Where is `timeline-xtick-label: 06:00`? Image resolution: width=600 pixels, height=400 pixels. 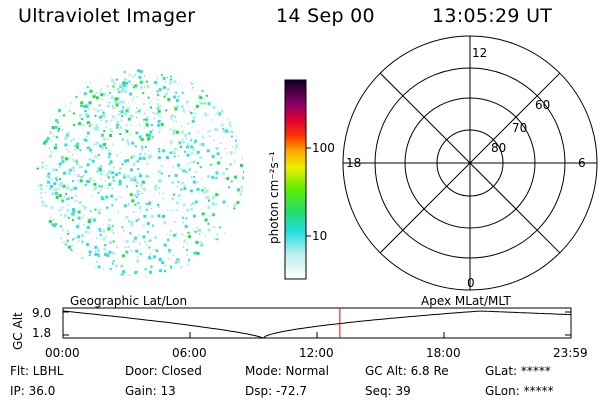 timeline-xtick-label: 06:00 is located at coordinates (189, 353).